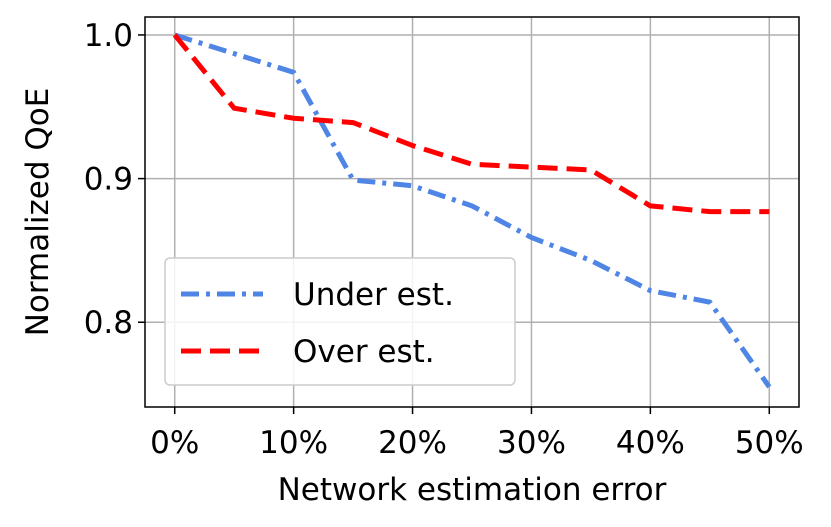 The width and height of the screenshot is (831, 527). I want to click on legend-label: Over est., so click(364, 352).